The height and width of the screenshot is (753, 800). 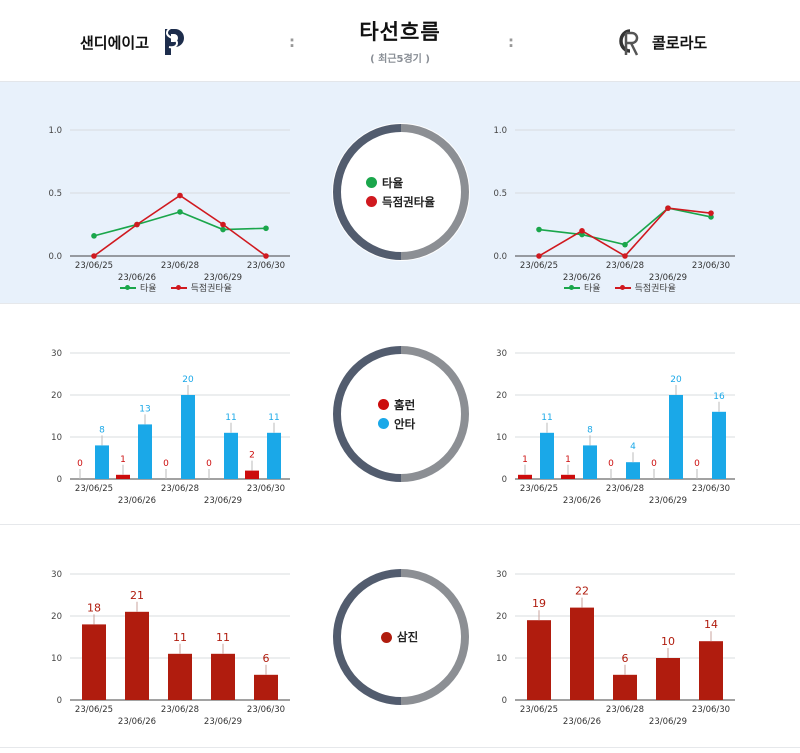 What do you see at coordinates (371, 182) in the screenshot?
I see `green-dot-icon` at bounding box center [371, 182].